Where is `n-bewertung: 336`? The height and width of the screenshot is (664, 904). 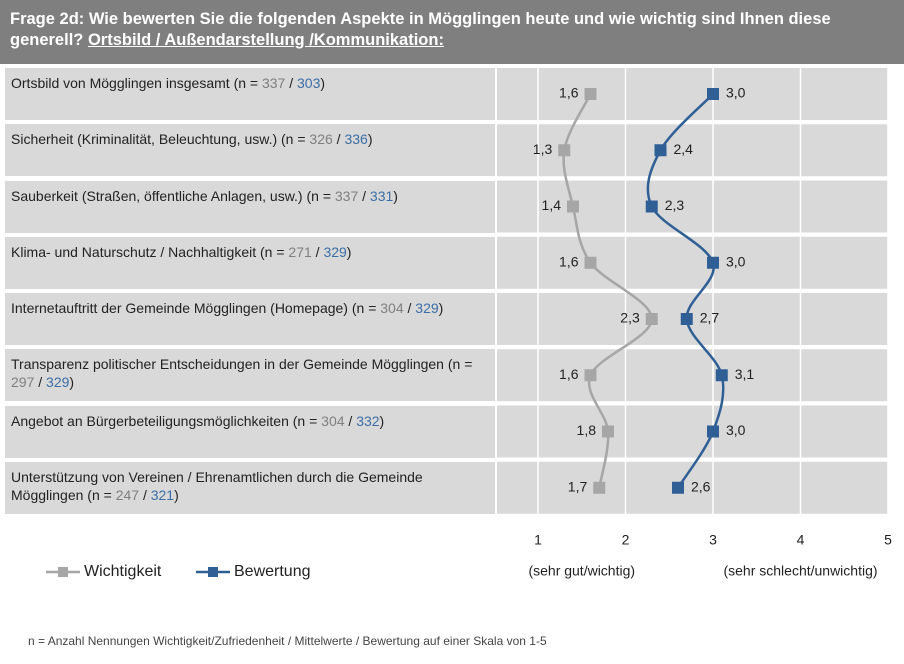 n-bewertung: 336 is located at coordinates (356, 139).